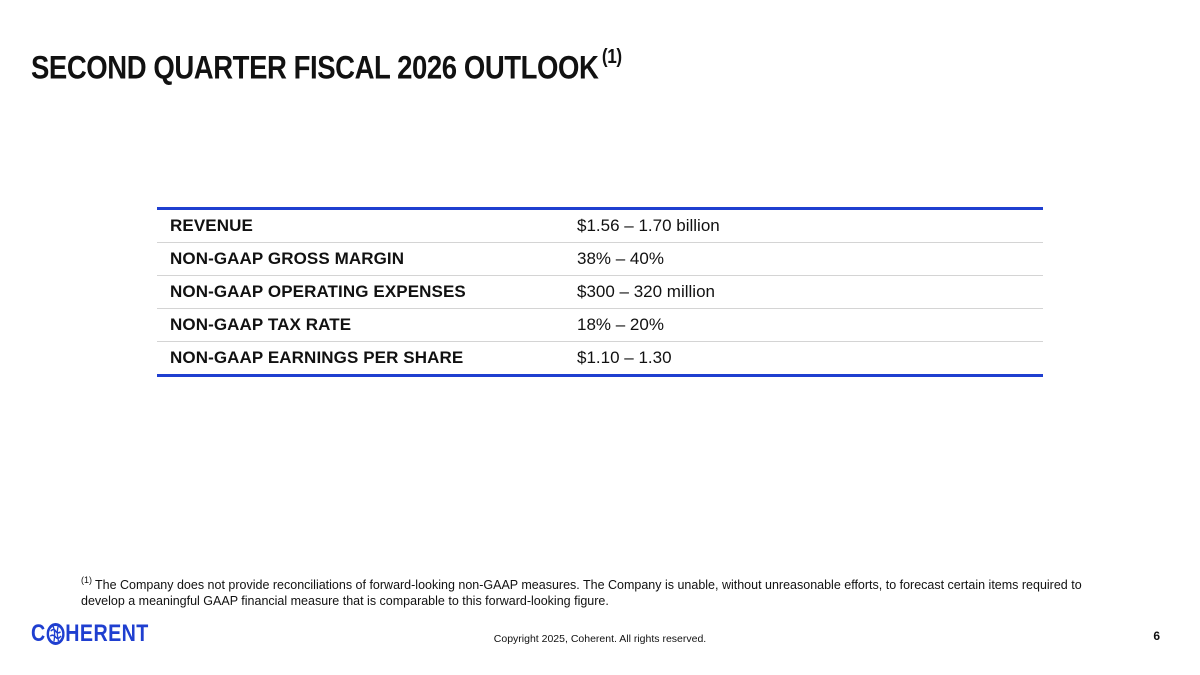  I want to click on table-row: REVENUE $1.56 – 1.70 billion, so click(600, 225).